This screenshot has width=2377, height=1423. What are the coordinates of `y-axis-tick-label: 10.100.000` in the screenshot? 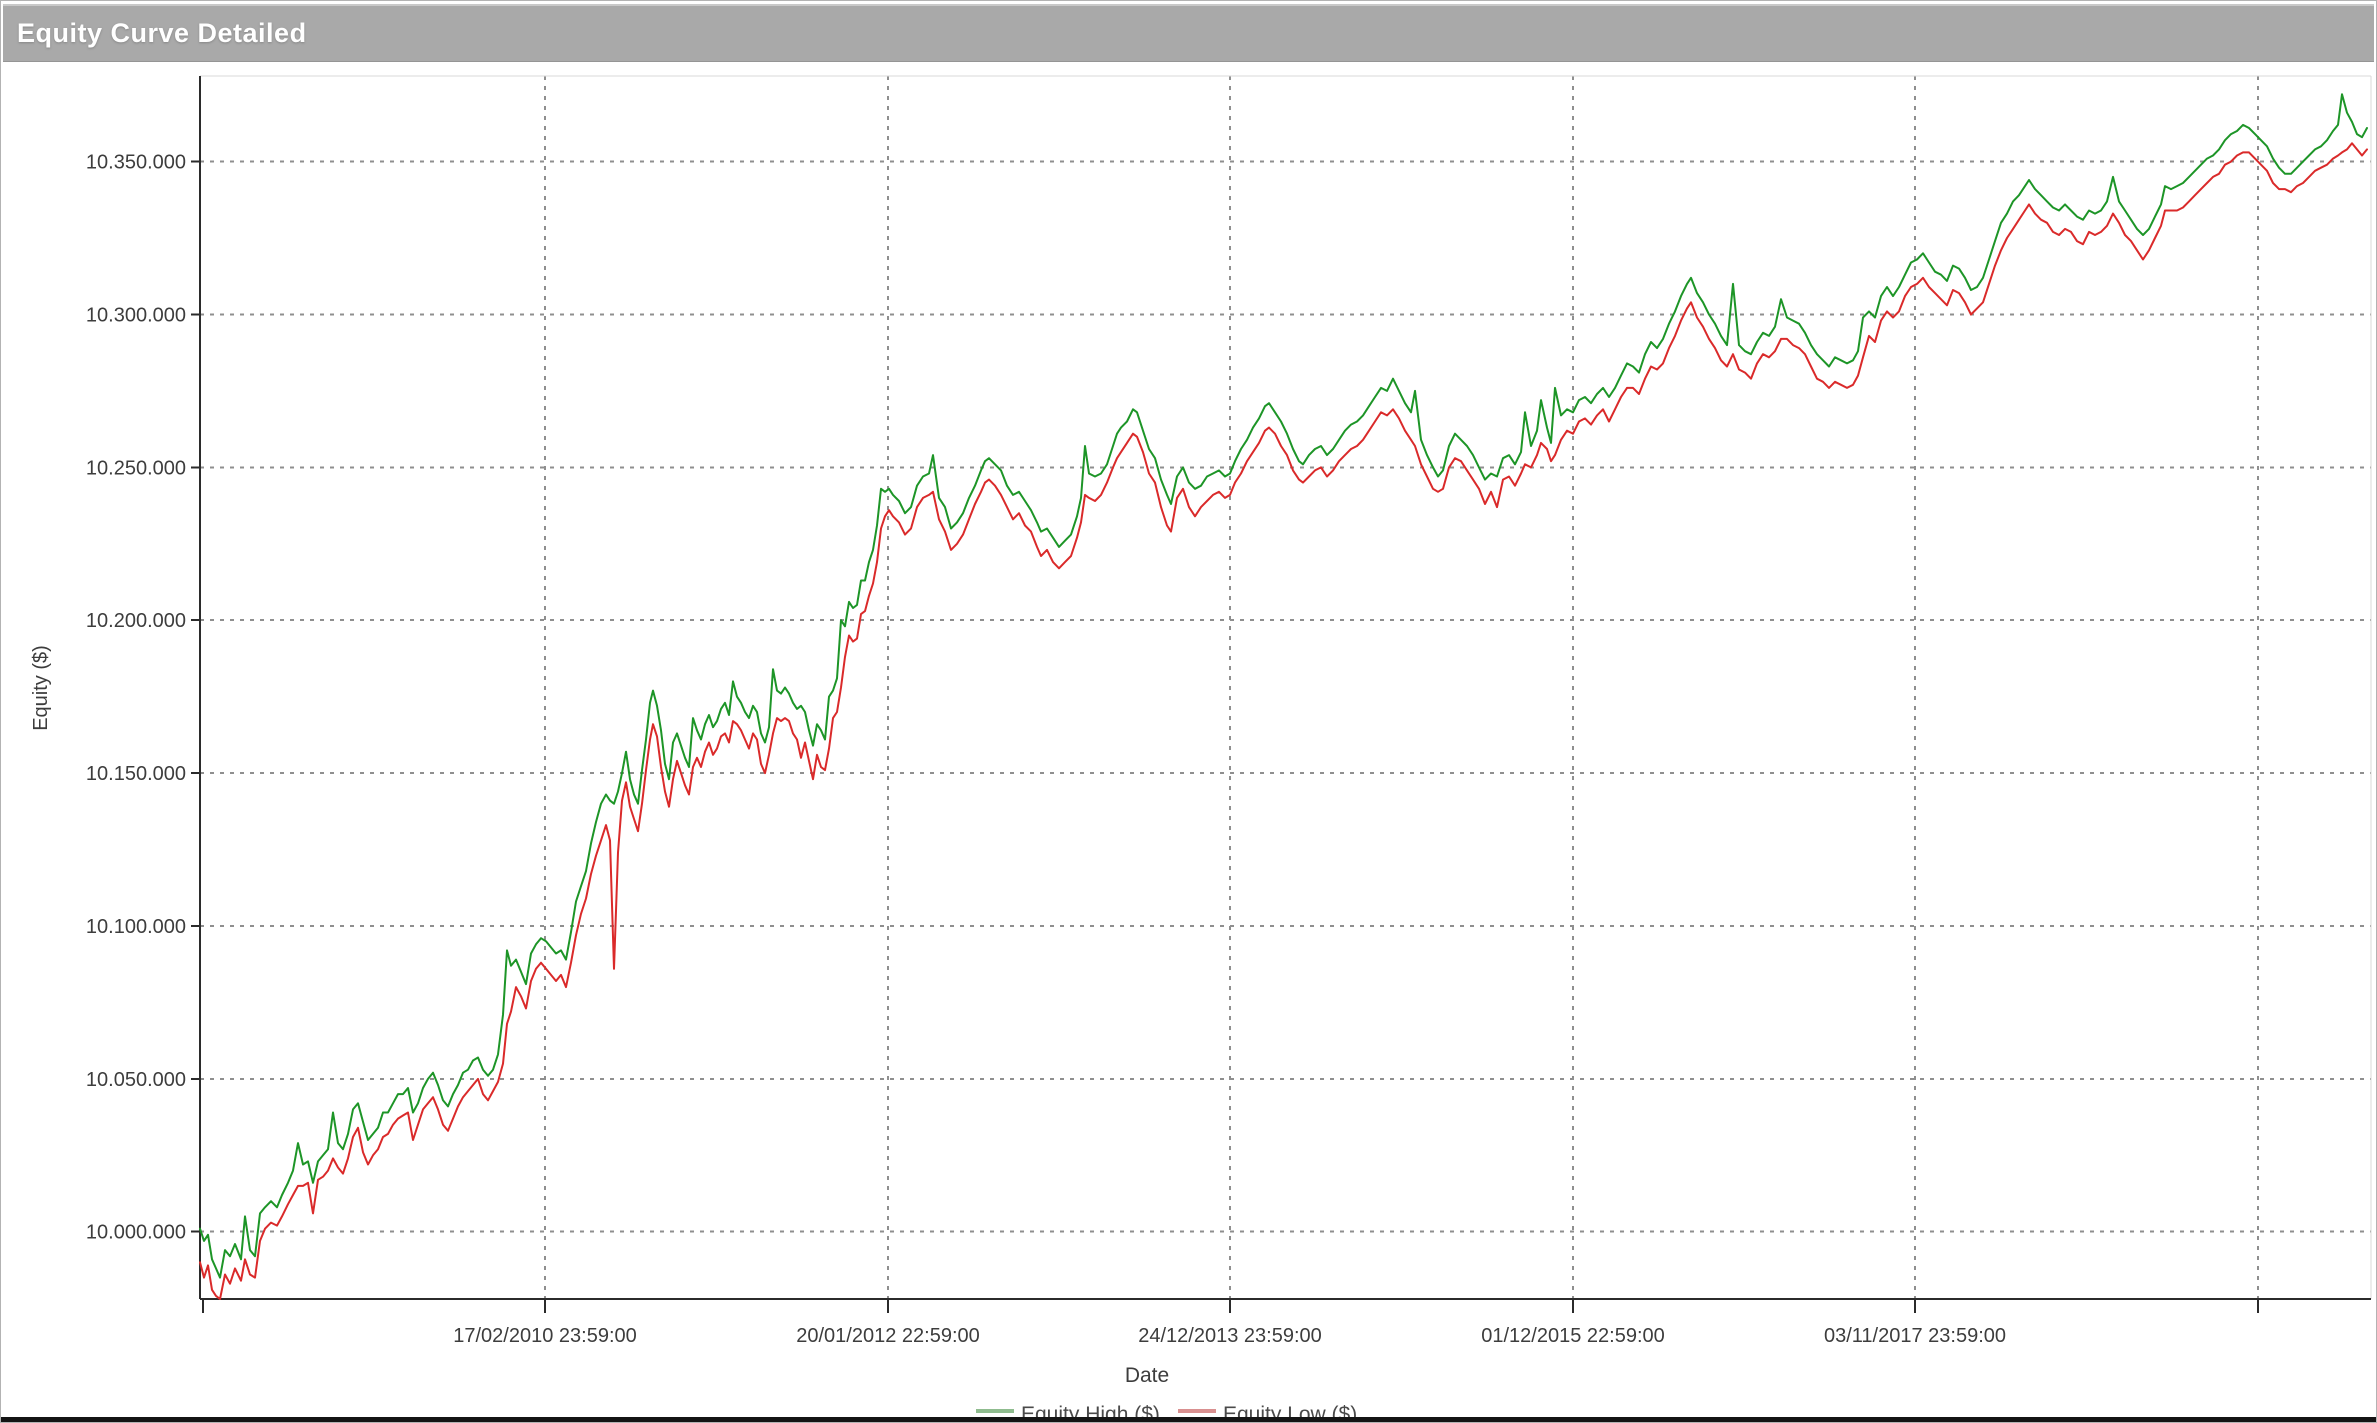 It's located at (136, 927).